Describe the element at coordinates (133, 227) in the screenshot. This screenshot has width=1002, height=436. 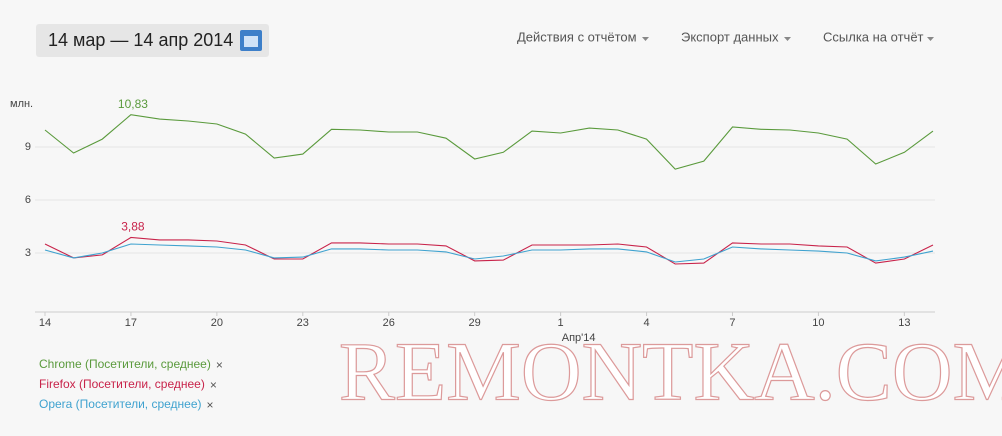
I see `data-label: 3,88` at that location.